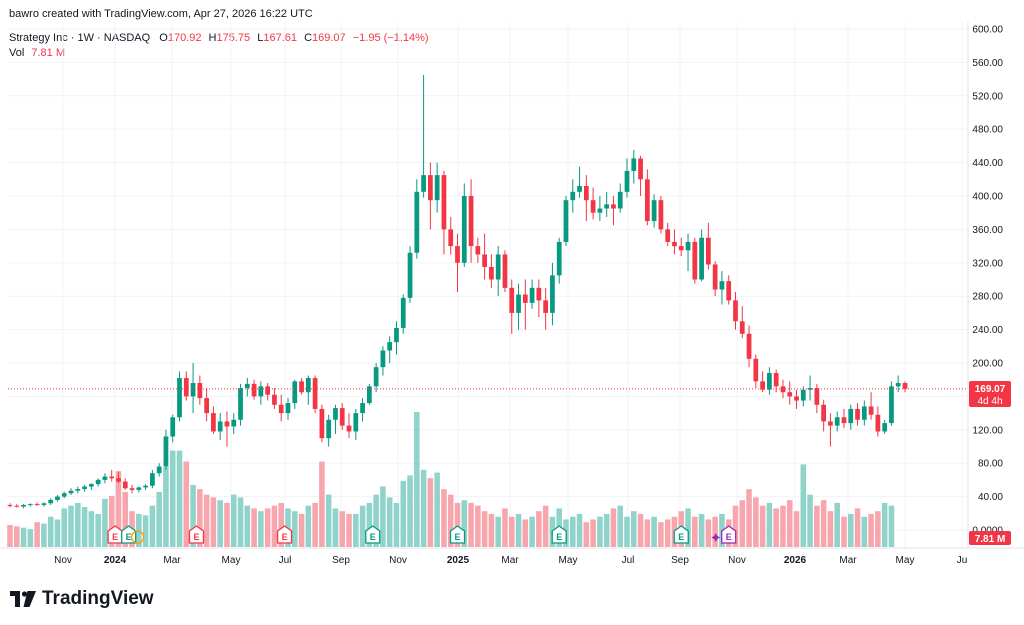 The width and height of the screenshot is (1024, 625). Describe the element at coordinates (990, 464) in the screenshot. I see `price-tick-label: 80.00` at that location.